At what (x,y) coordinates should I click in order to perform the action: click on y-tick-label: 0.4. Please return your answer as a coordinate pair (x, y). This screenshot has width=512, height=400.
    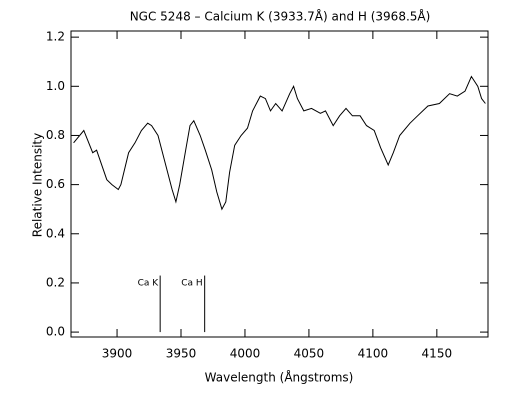
    Looking at the image, I should click on (55, 233).